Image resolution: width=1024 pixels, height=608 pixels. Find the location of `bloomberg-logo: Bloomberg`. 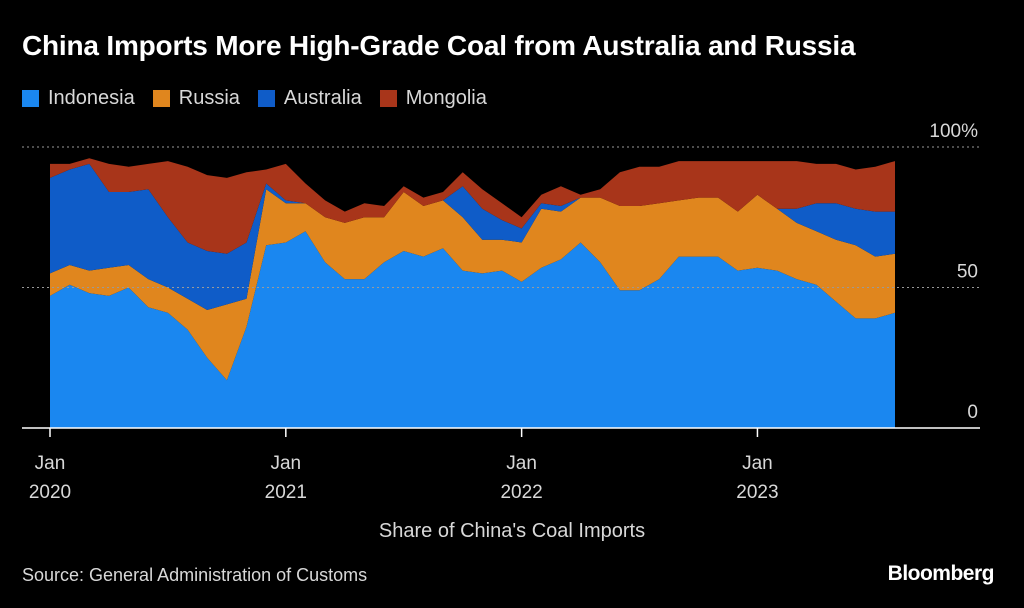

bloomberg-logo: Bloomberg is located at coordinates (941, 573).